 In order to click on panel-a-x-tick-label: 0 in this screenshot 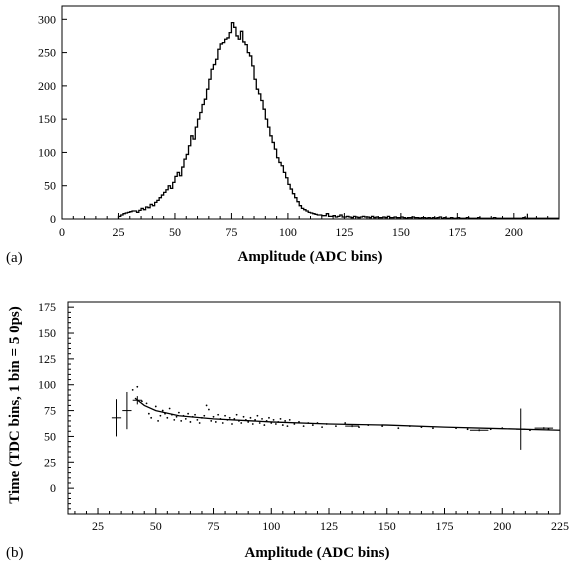, I will do `click(62, 232)`.